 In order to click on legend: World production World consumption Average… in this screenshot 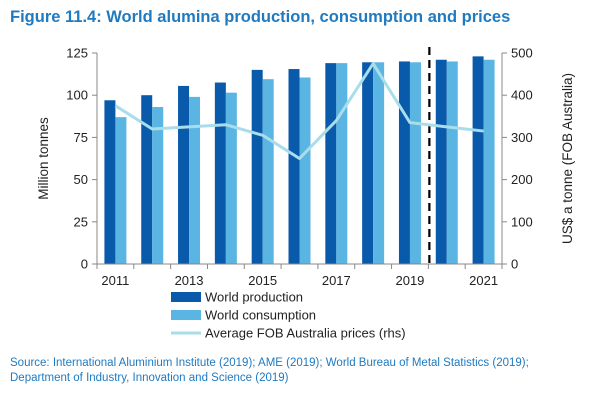, I will do `click(288, 315)`.